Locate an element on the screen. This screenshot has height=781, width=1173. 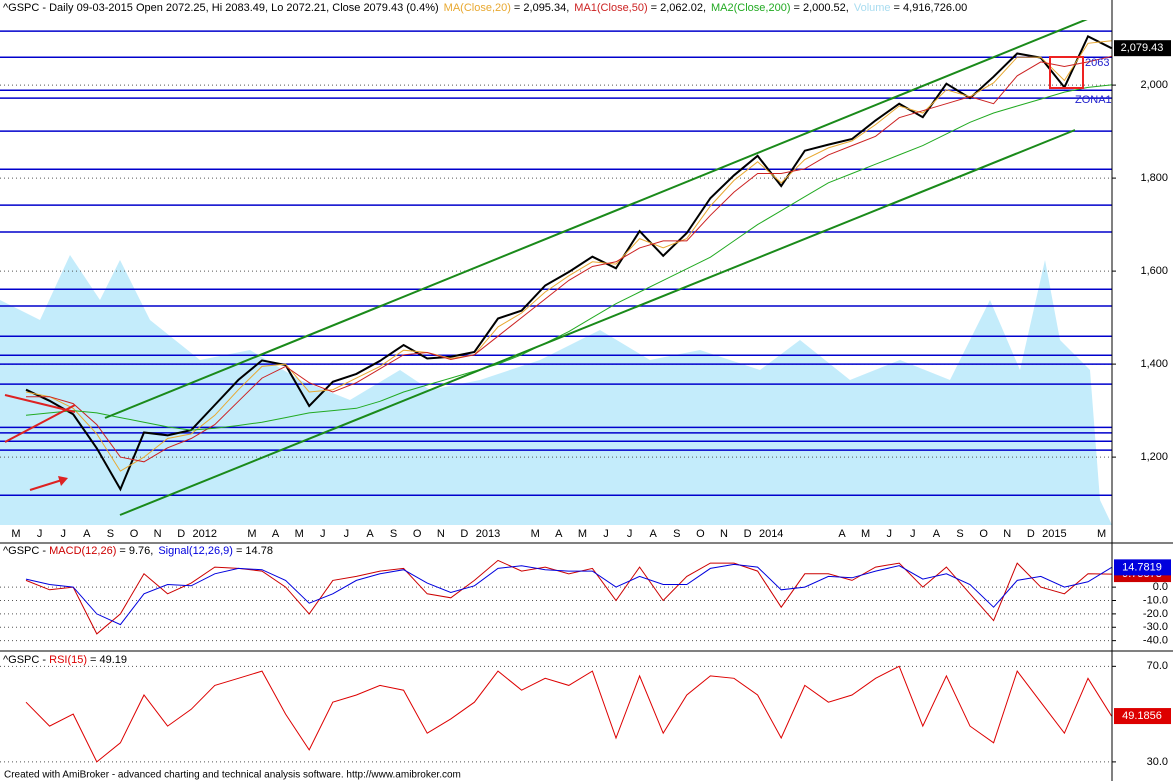
legend-value: = 2,095.34, is located at coordinates (541, 8).